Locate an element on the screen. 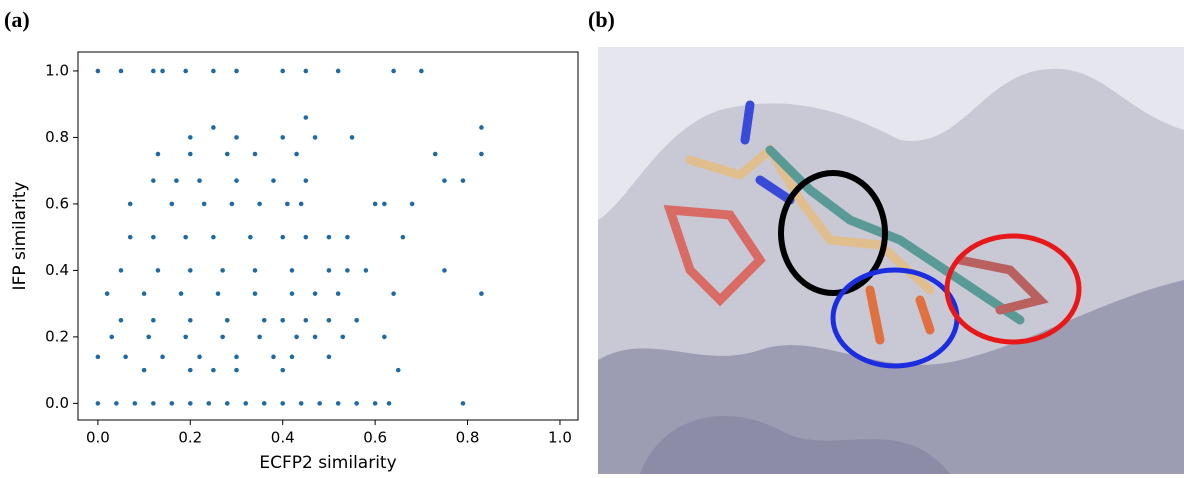  x-tick-label: 0.4 is located at coordinates (283, 438).